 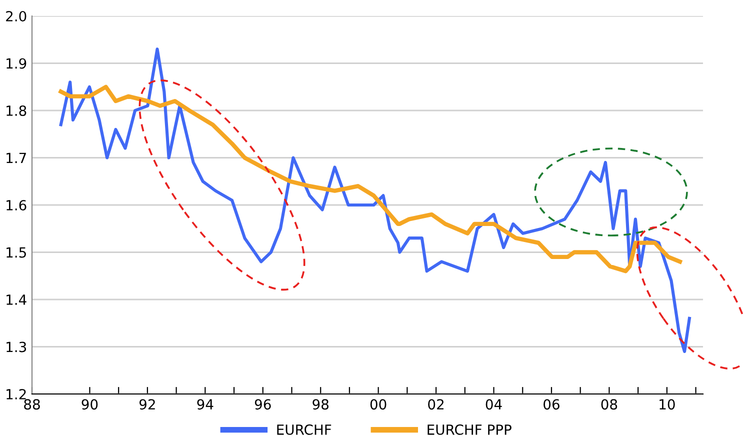 I want to click on legend-label: EURCHF PPP, so click(x=470, y=429).